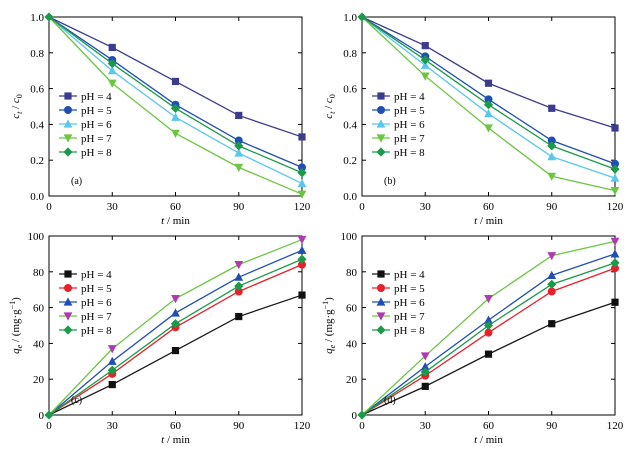 This screenshot has width=641, height=450. Describe the element at coordinates (42, 416) in the screenshot. I see `y-tick-label: 0` at that location.